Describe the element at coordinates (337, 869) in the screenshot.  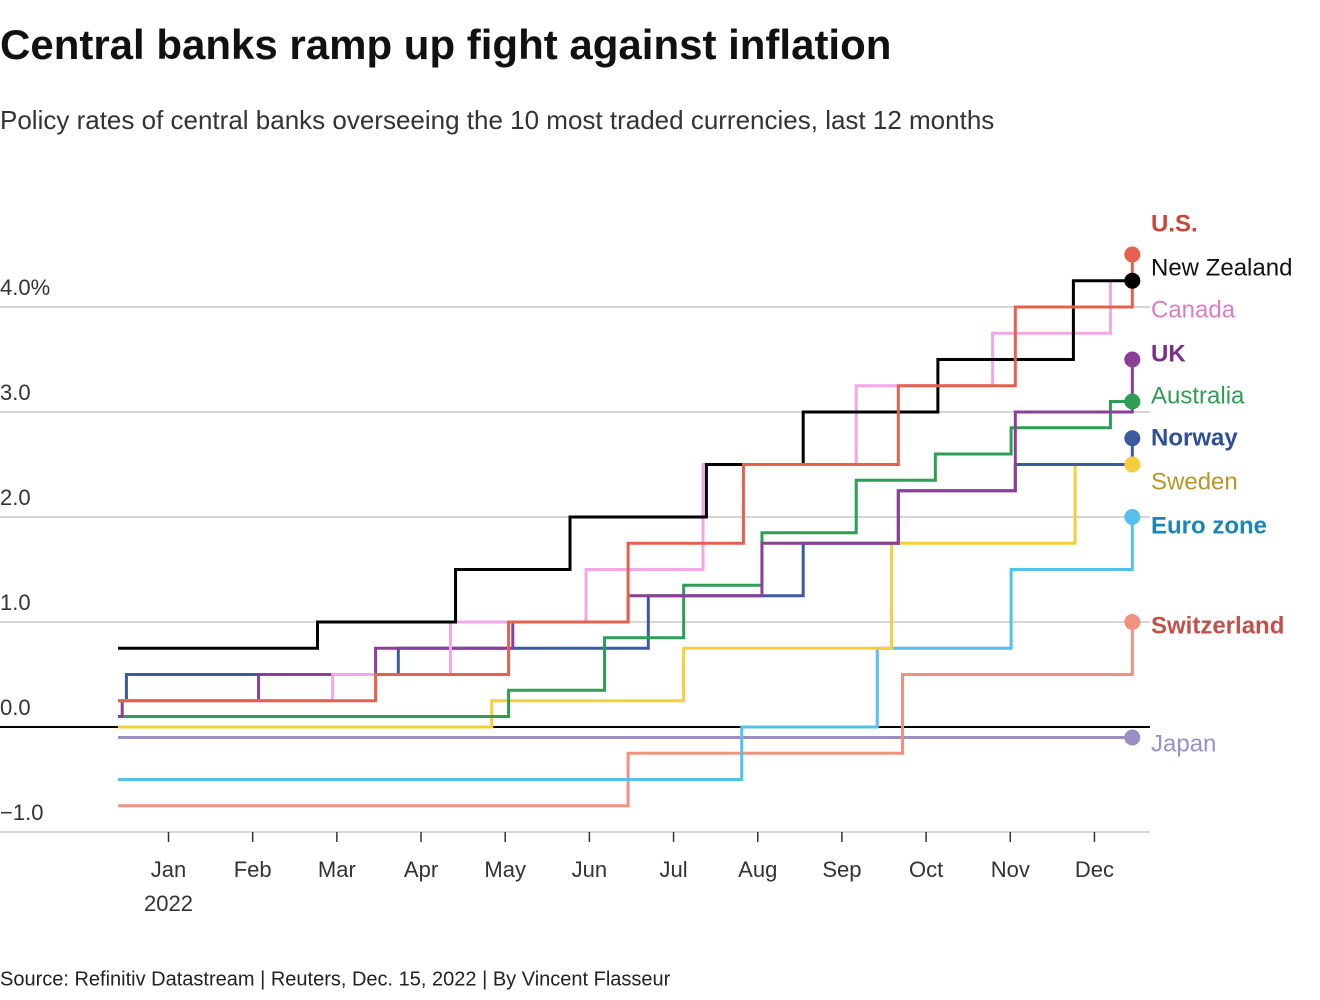
I see `x-tick-label: Mar` at that location.